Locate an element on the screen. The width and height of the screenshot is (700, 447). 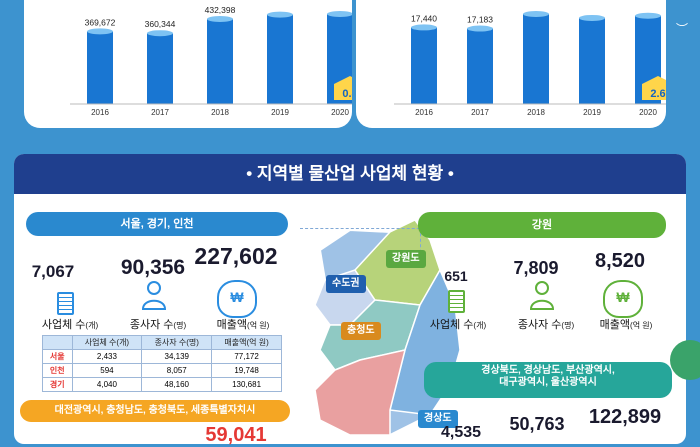
map-tag-gyeongsang: 경상도 is located at coordinates (438, 419).